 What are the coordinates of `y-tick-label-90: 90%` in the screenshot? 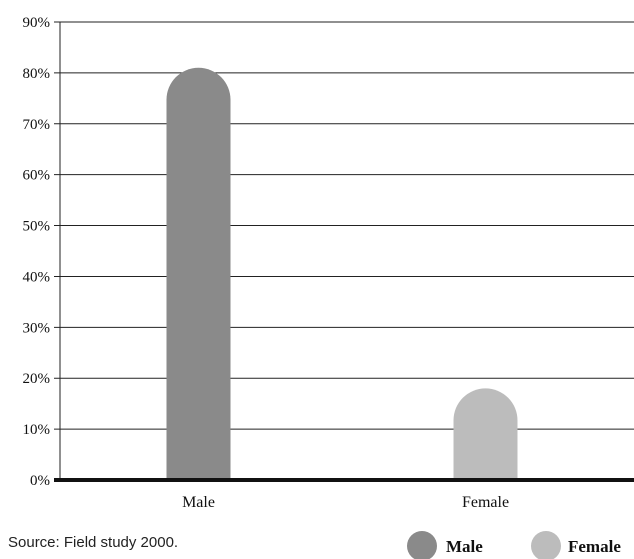 It's located at (37, 23).